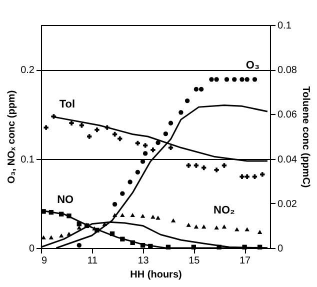 The height and width of the screenshot is (287, 317). I want to click on y-axis-title: O₃, NOₓ conc (ppm), so click(12, 137).